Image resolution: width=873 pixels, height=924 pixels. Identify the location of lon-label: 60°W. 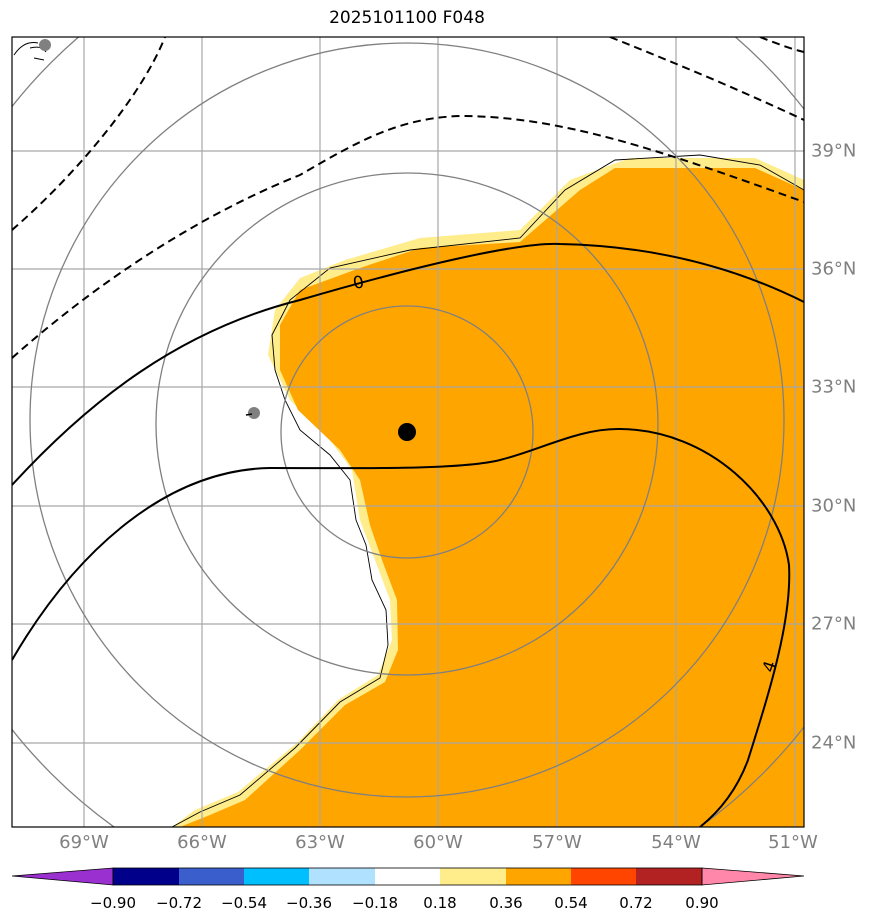
(438, 842).